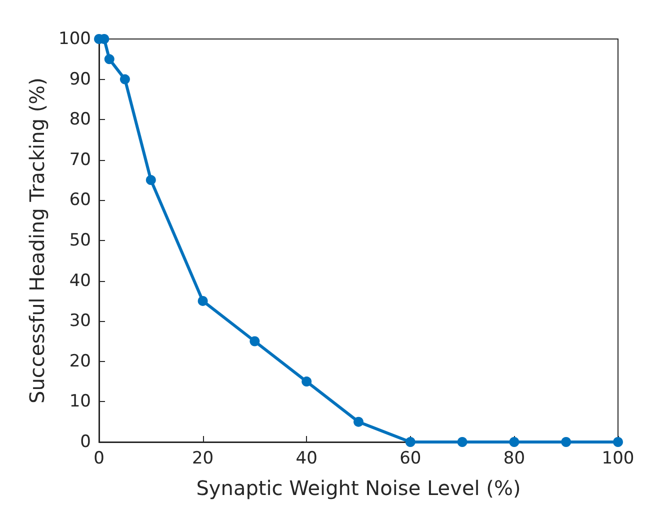 Image resolution: width=657 pixels, height=511 pixels. I want to click on x-tick-label: 60, so click(411, 458).